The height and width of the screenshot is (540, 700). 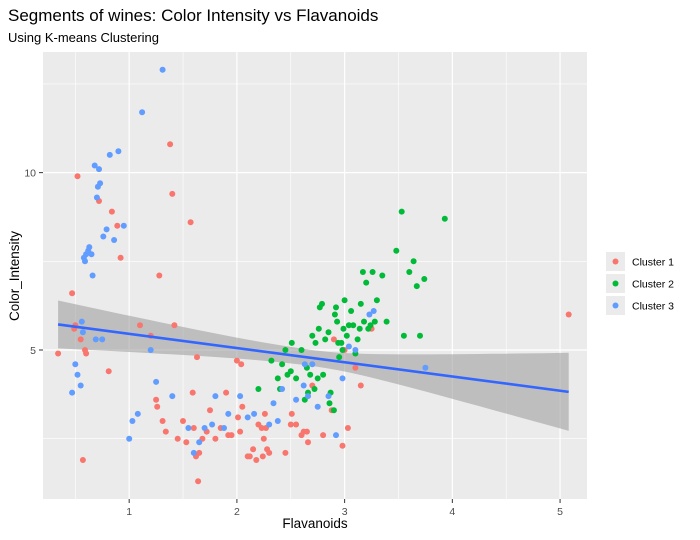 What do you see at coordinates (615, 261) in the screenshot?
I see `legend-key-point` at bounding box center [615, 261].